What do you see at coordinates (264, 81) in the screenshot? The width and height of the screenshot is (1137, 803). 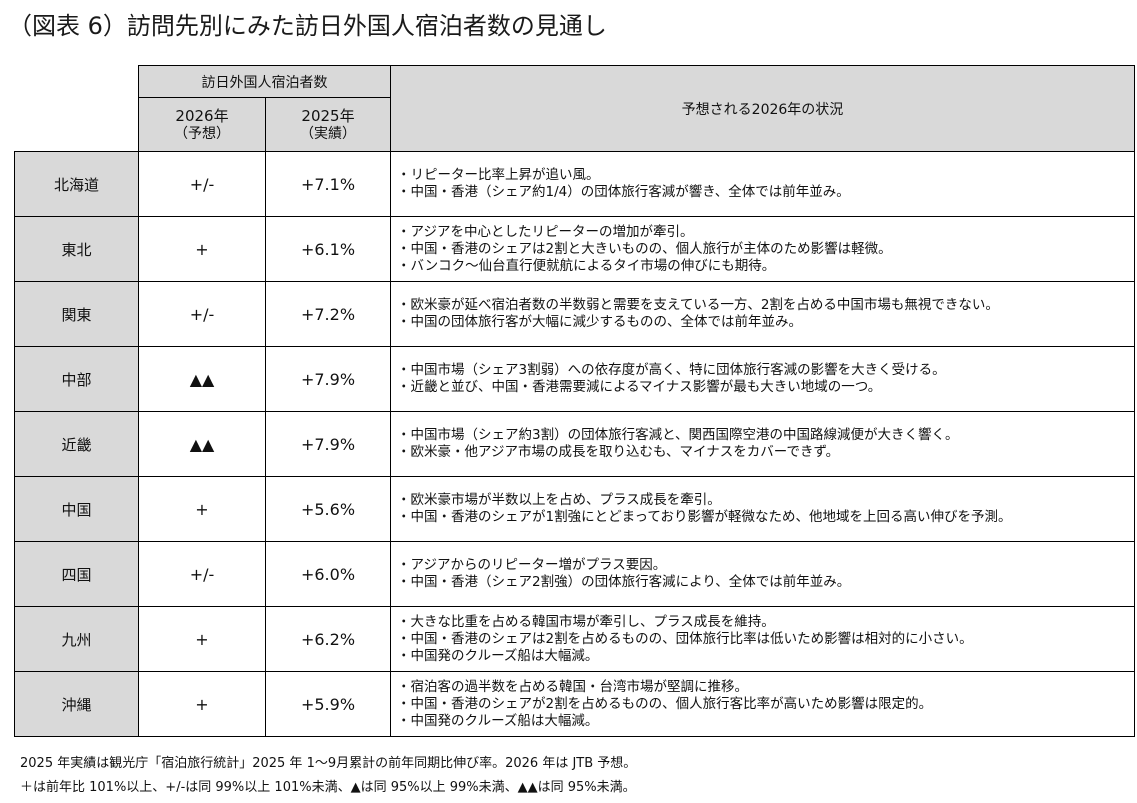 I see `header-guest-count: 訪日外国人宿泊者数` at bounding box center [264, 81].